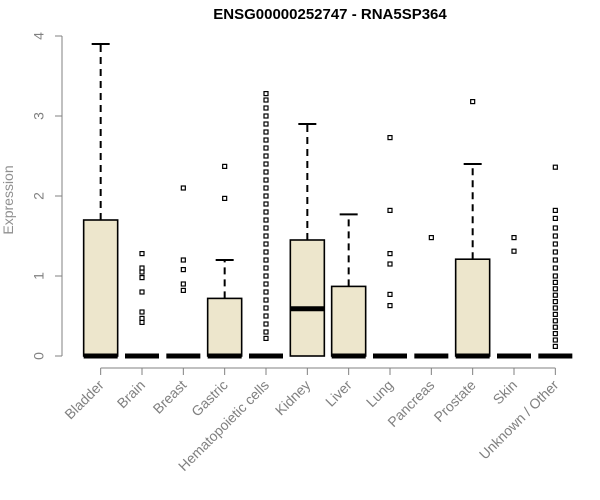 The height and width of the screenshot is (500, 600). What do you see at coordinates (39, 116) in the screenshot?
I see `y-tick-label: 3` at bounding box center [39, 116].